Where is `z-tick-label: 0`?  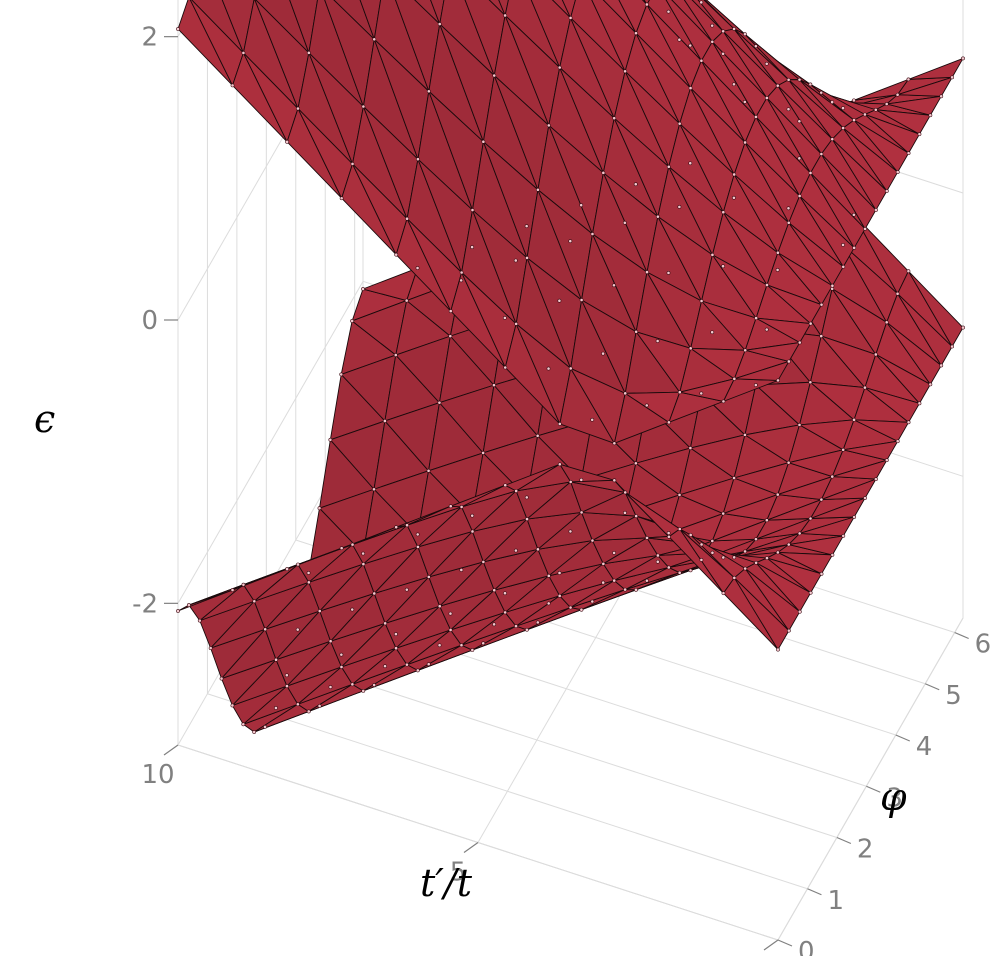
z-tick-label: 0 is located at coordinates (149, 321).